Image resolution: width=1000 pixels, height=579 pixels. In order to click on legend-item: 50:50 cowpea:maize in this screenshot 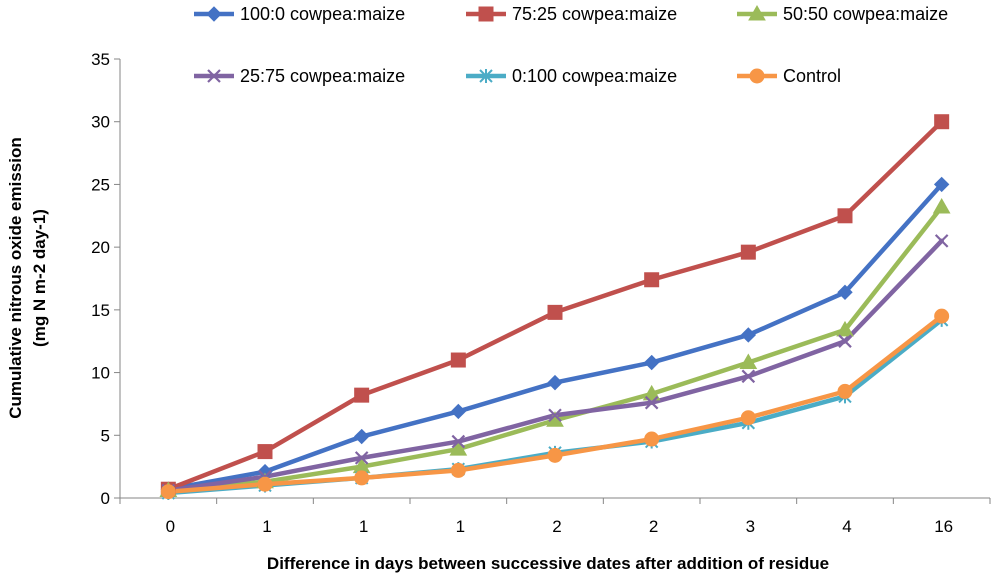, I will do `click(842, 14)`.